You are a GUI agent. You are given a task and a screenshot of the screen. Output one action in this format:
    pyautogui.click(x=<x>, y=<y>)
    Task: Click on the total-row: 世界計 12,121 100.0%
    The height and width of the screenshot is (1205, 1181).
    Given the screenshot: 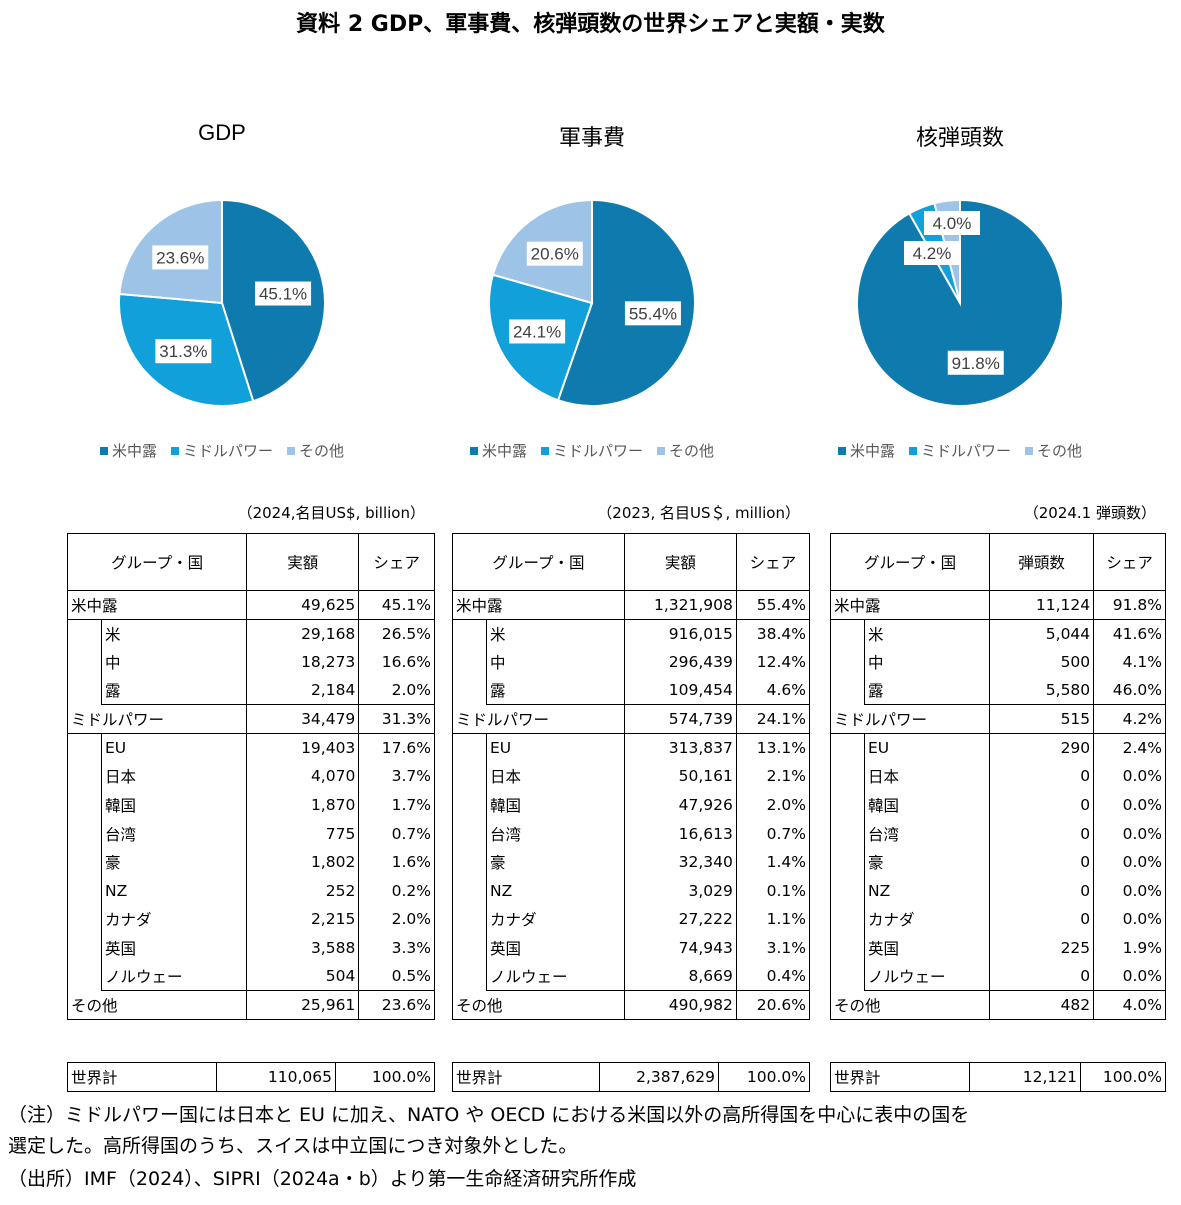 What is the action you would take?
    pyautogui.click(x=998, y=1077)
    